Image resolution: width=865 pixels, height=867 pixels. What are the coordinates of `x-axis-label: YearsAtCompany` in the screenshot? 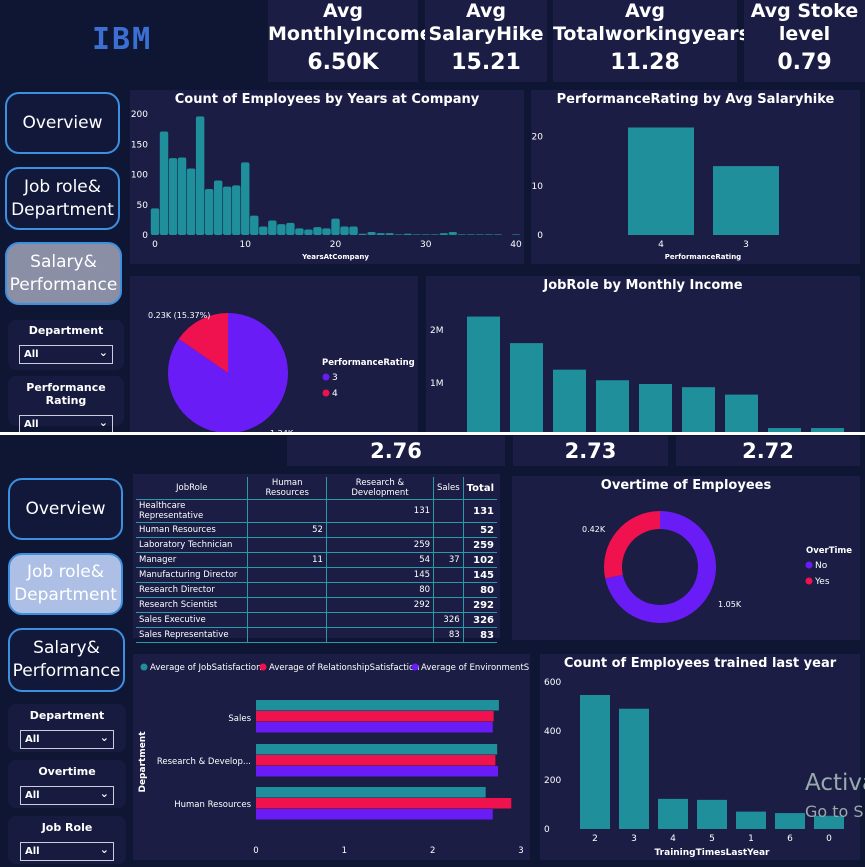 It's located at (335, 257).